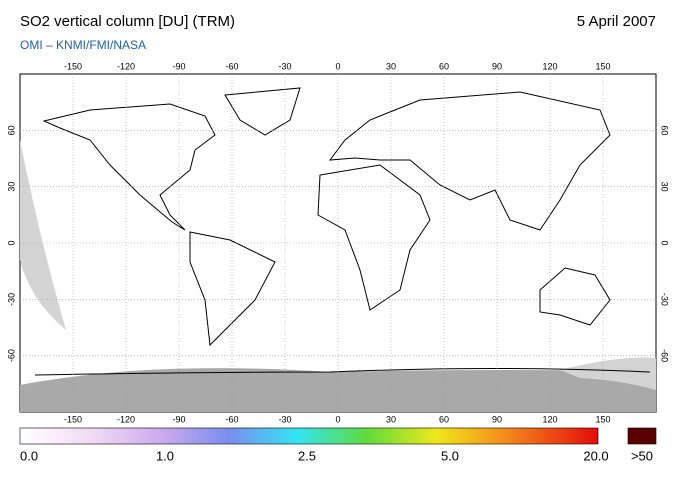 This screenshot has height=480, width=676. What do you see at coordinates (549, 419) in the screenshot?
I see `lon-label-bottom: 120` at bounding box center [549, 419].